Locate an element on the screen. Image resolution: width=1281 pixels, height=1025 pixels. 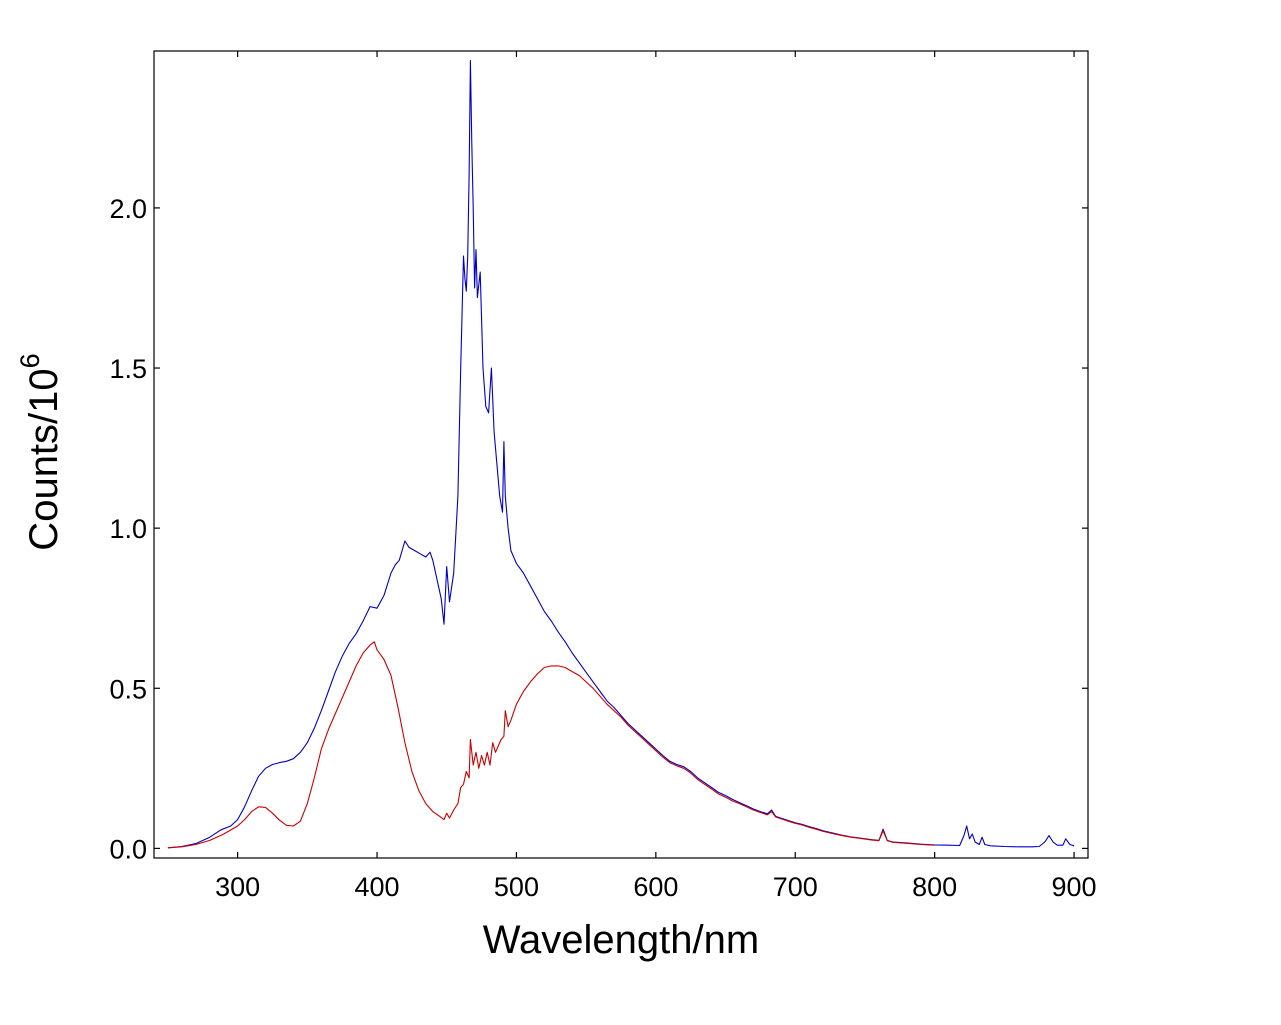
y-axis-title-text: Counts/10 is located at coordinates (44, 459).